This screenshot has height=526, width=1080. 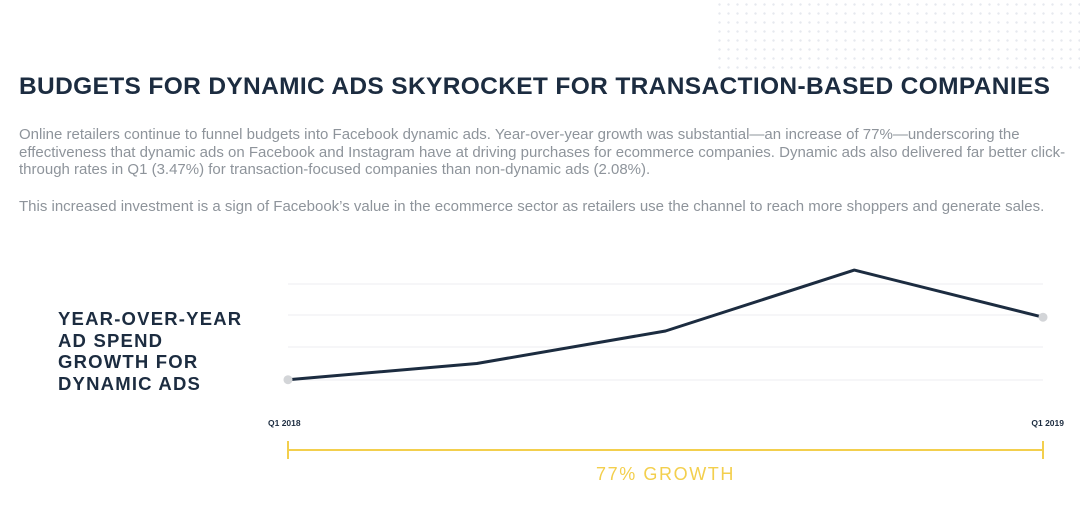 I want to click on growth-bracket: 77% GROWTH, so click(x=665, y=462).